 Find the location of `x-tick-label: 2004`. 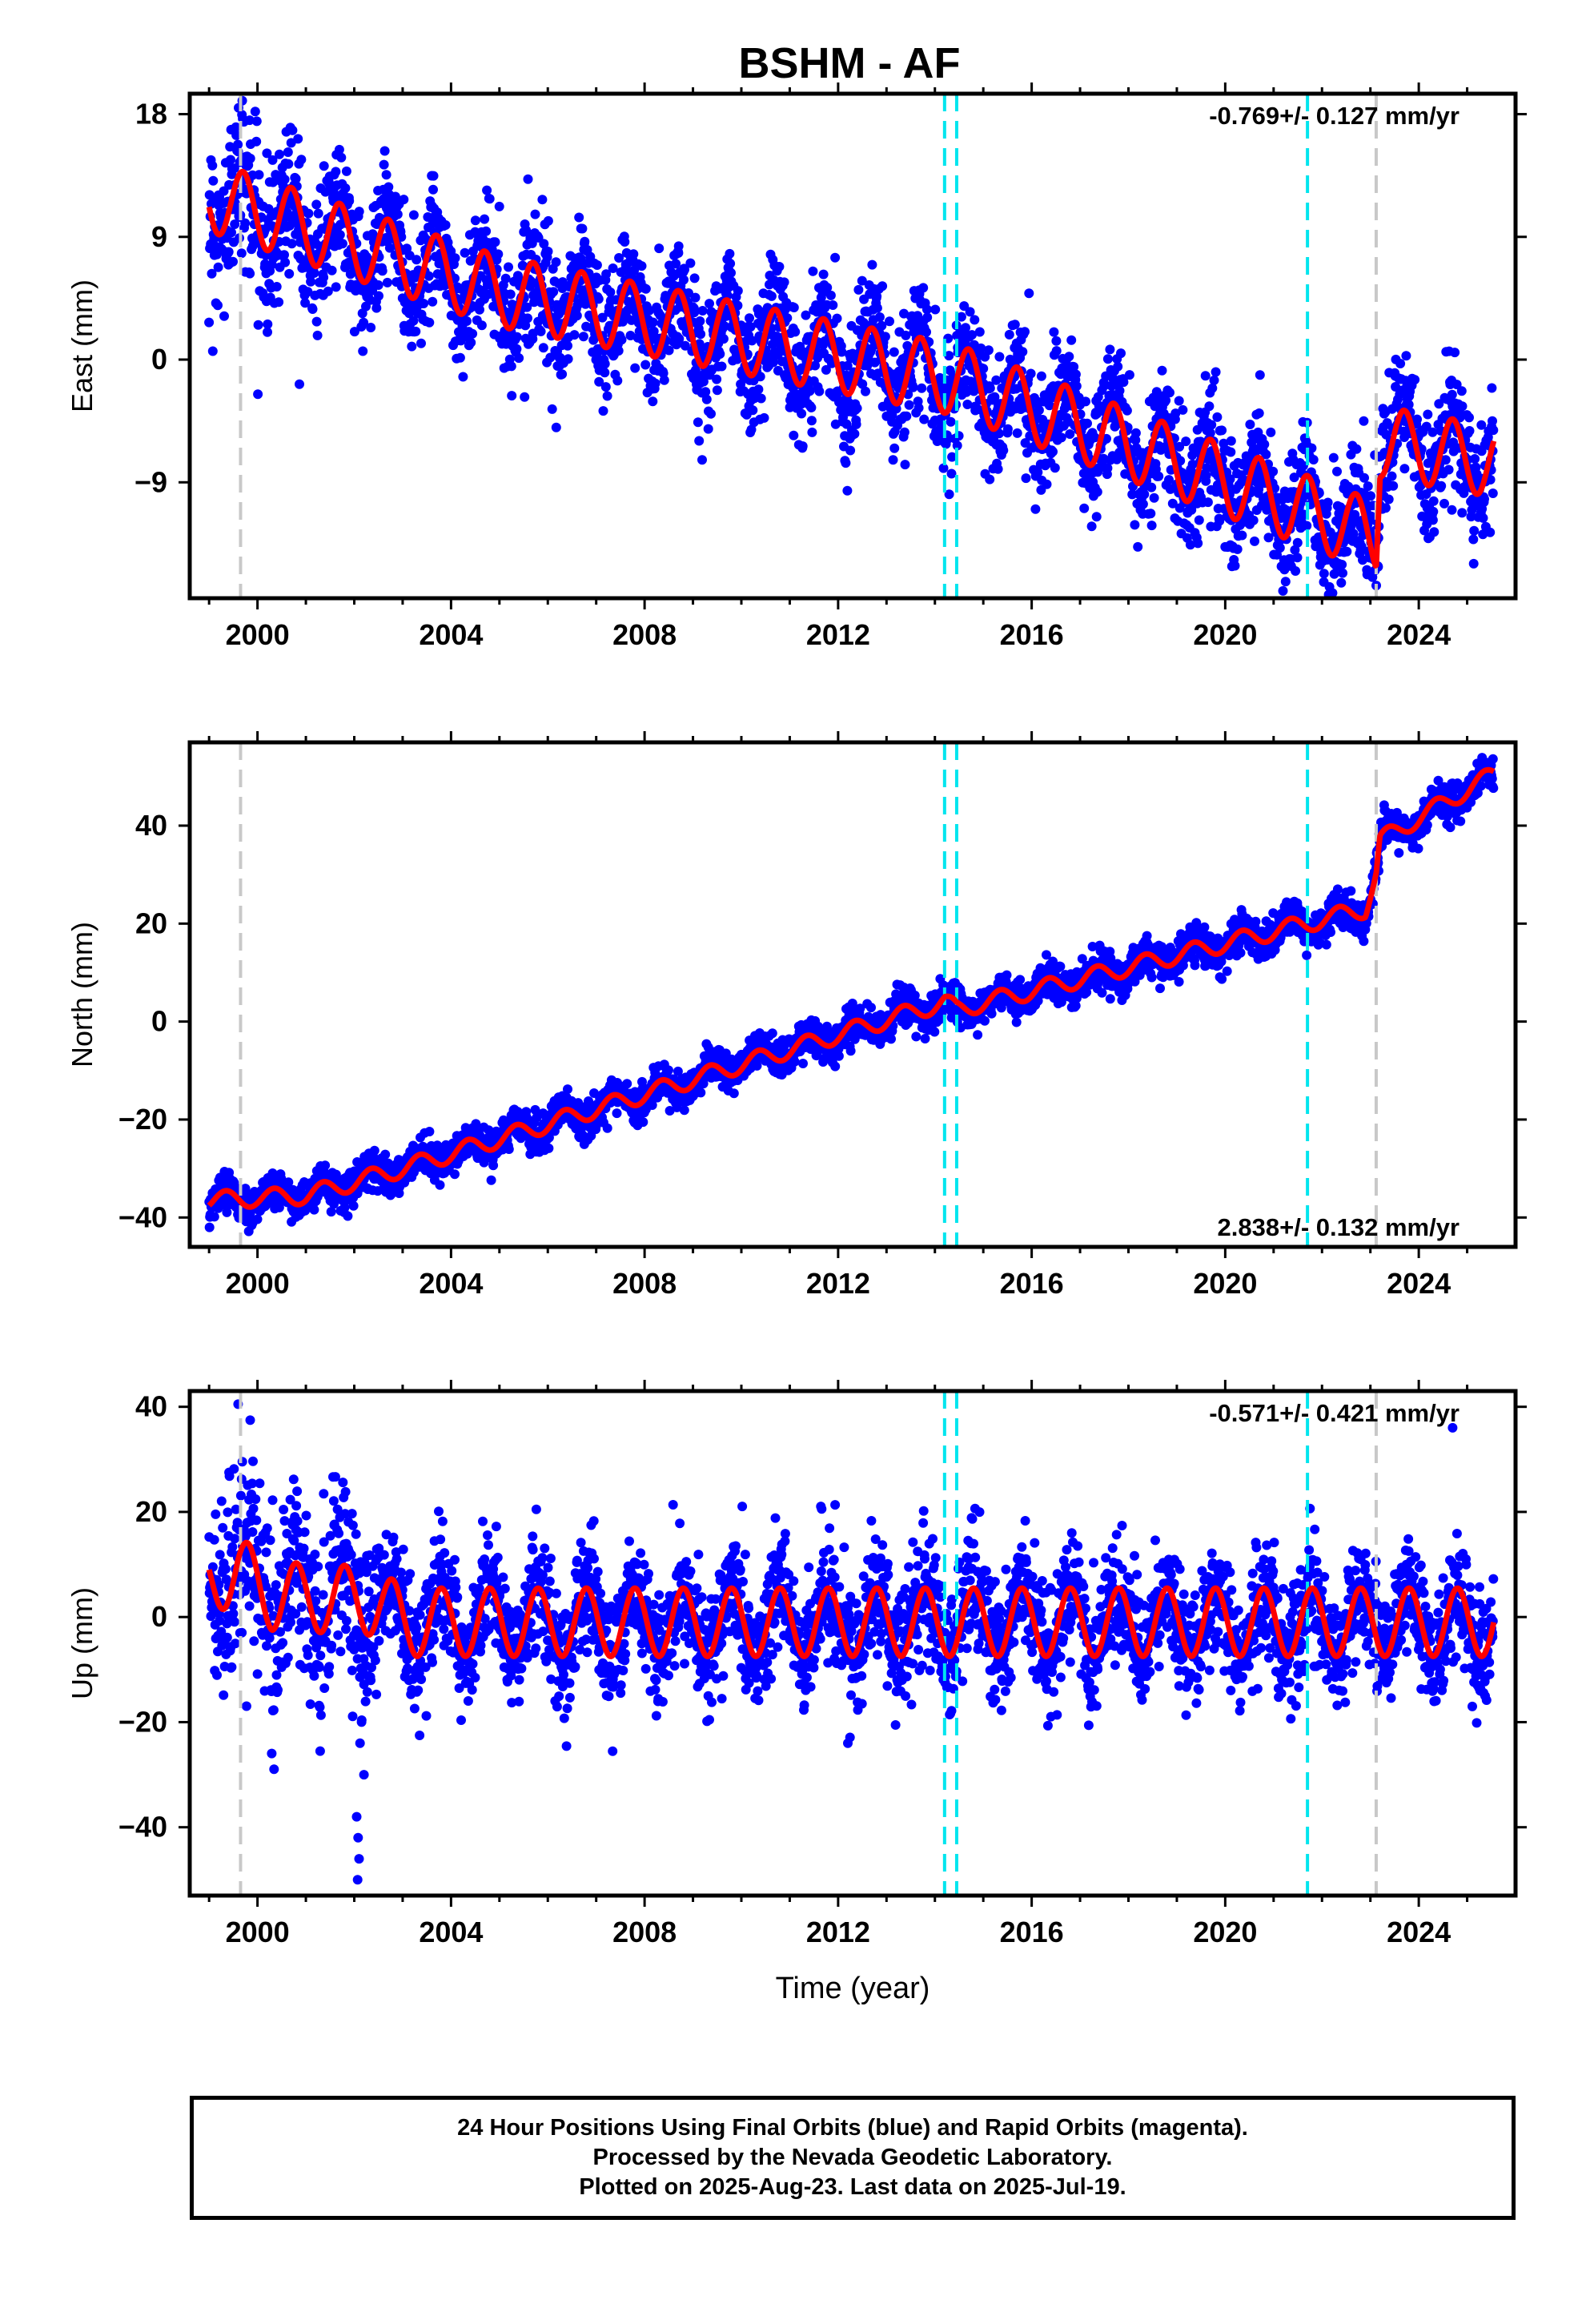

x-tick-label: 2004 is located at coordinates (451, 634).